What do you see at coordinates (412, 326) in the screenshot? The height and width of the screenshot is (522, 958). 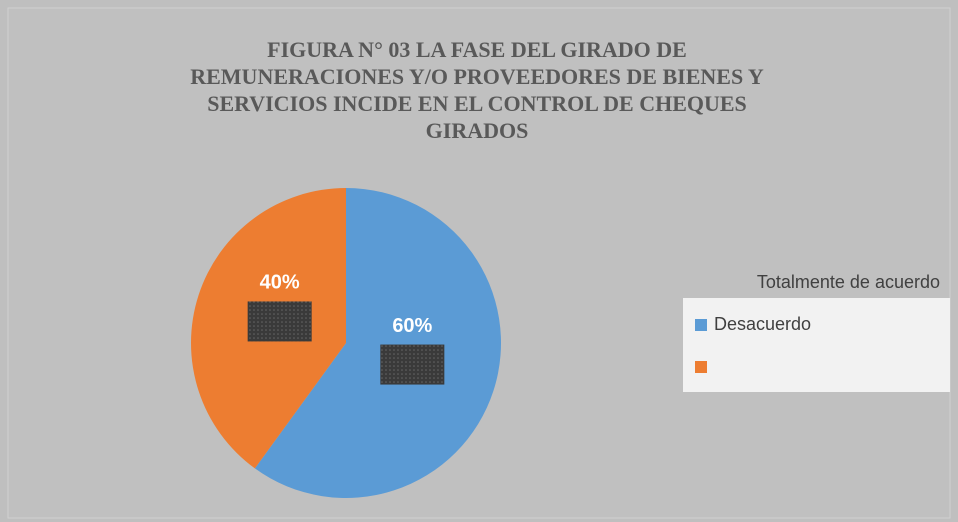 I see `data-label: 60%` at bounding box center [412, 326].